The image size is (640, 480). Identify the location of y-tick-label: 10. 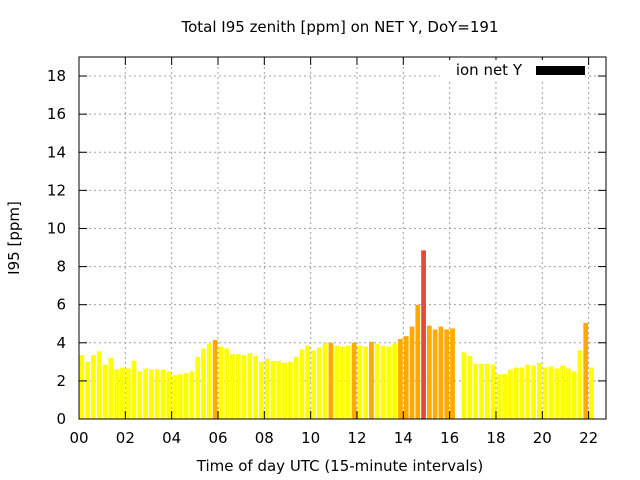
(56, 228).